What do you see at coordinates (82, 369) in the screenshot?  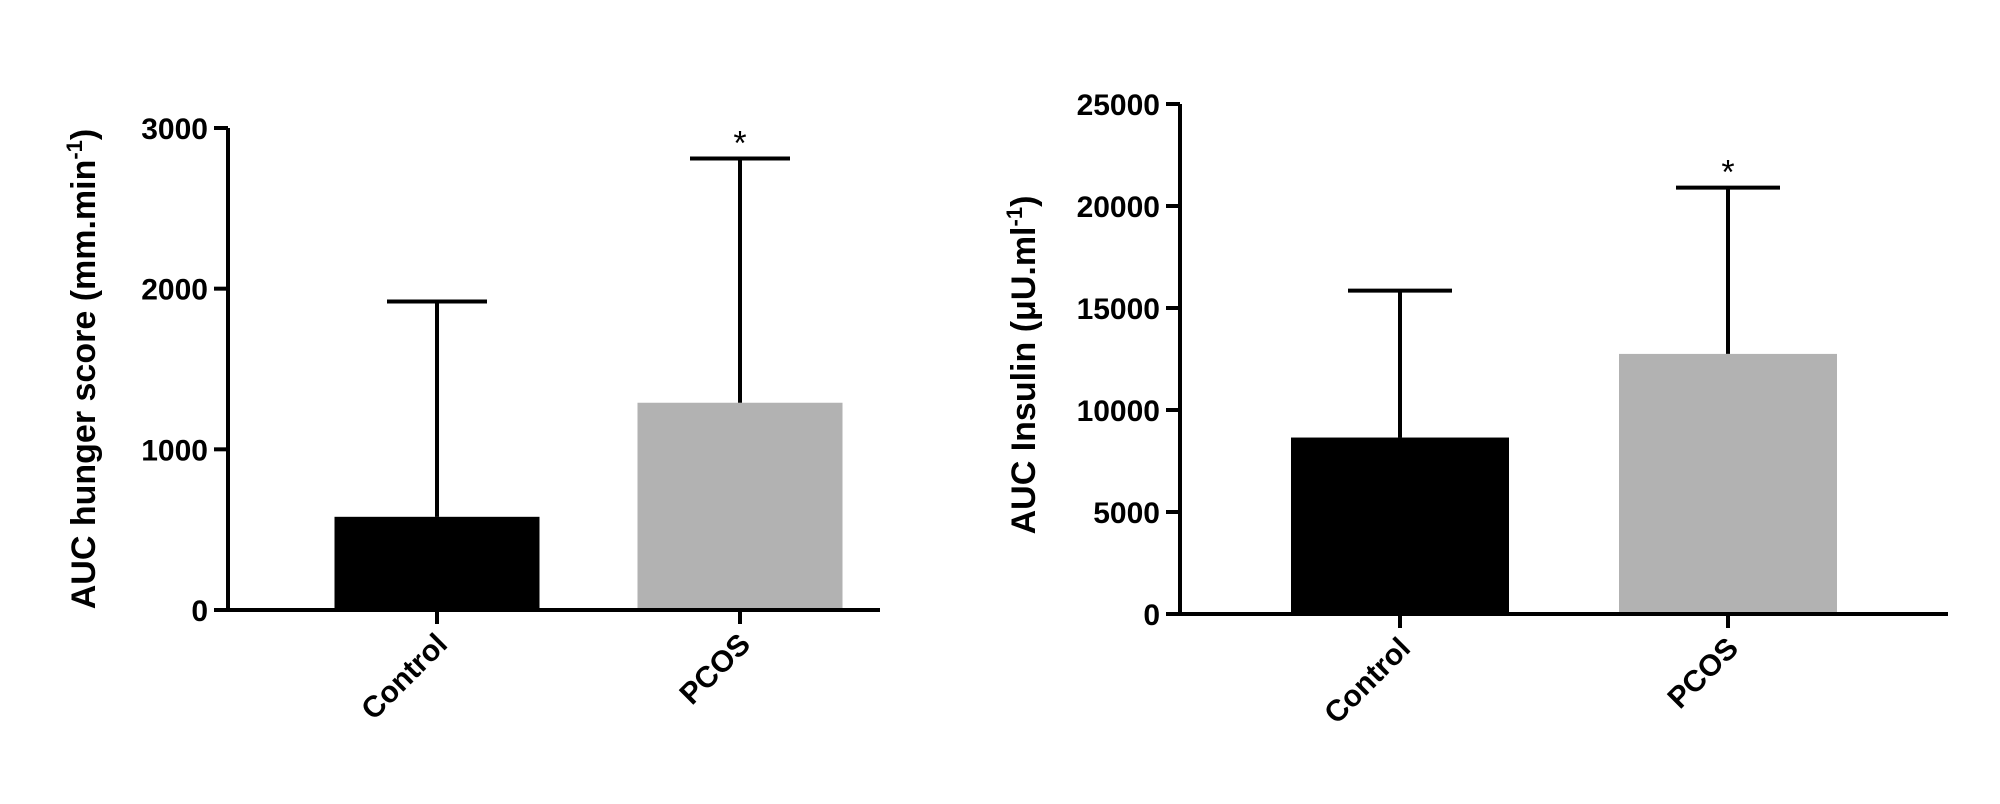 I see `hunger-y-axis-title: AUC hunger score (mm.min-1)` at bounding box center [82, 369].